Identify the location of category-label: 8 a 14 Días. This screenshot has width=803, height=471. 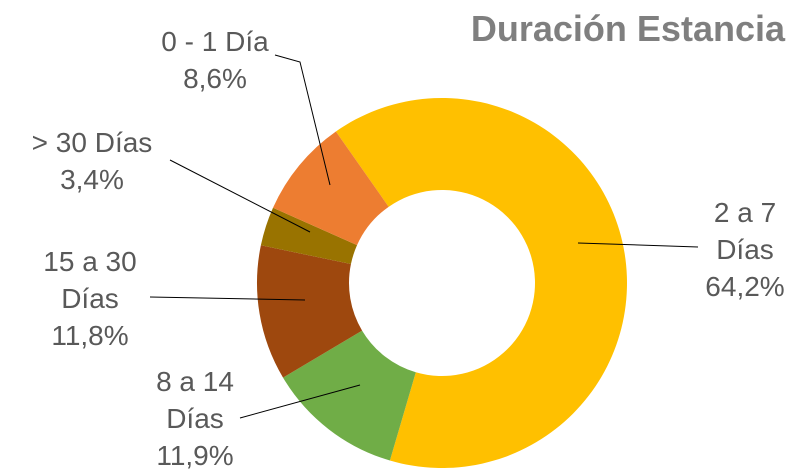
(195, 400).